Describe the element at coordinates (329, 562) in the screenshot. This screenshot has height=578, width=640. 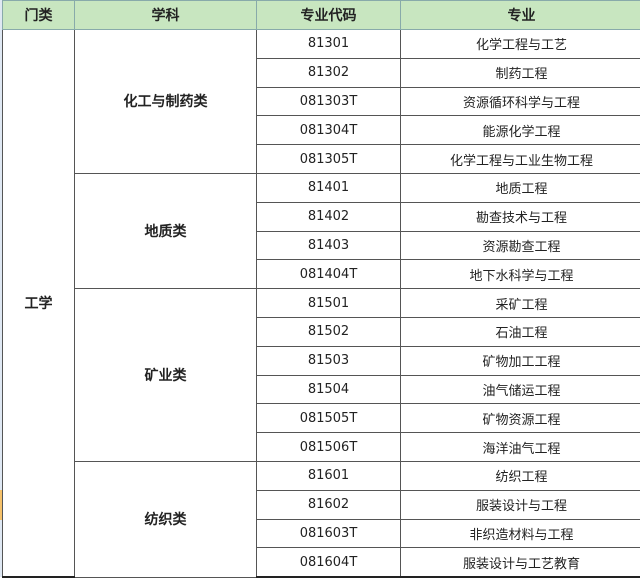
I see `code-cell: 081604T` at that location.